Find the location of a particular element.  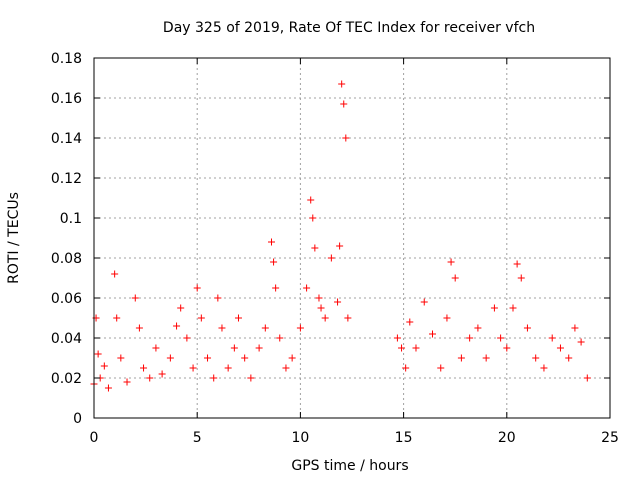

x-tick-label: 10 is located at coordinates (300, 438).